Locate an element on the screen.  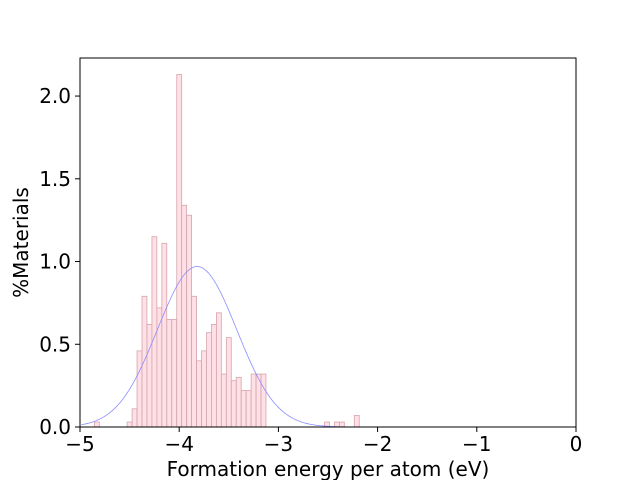
y-tick-label: 1.5 is located at coordinates (55, 179).